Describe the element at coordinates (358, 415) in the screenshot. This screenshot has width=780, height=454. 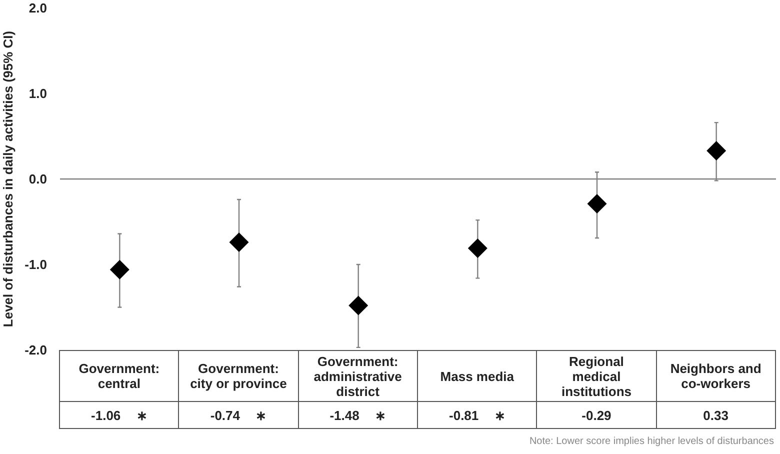
I see `data-label: -1.48 ∗` at that location.